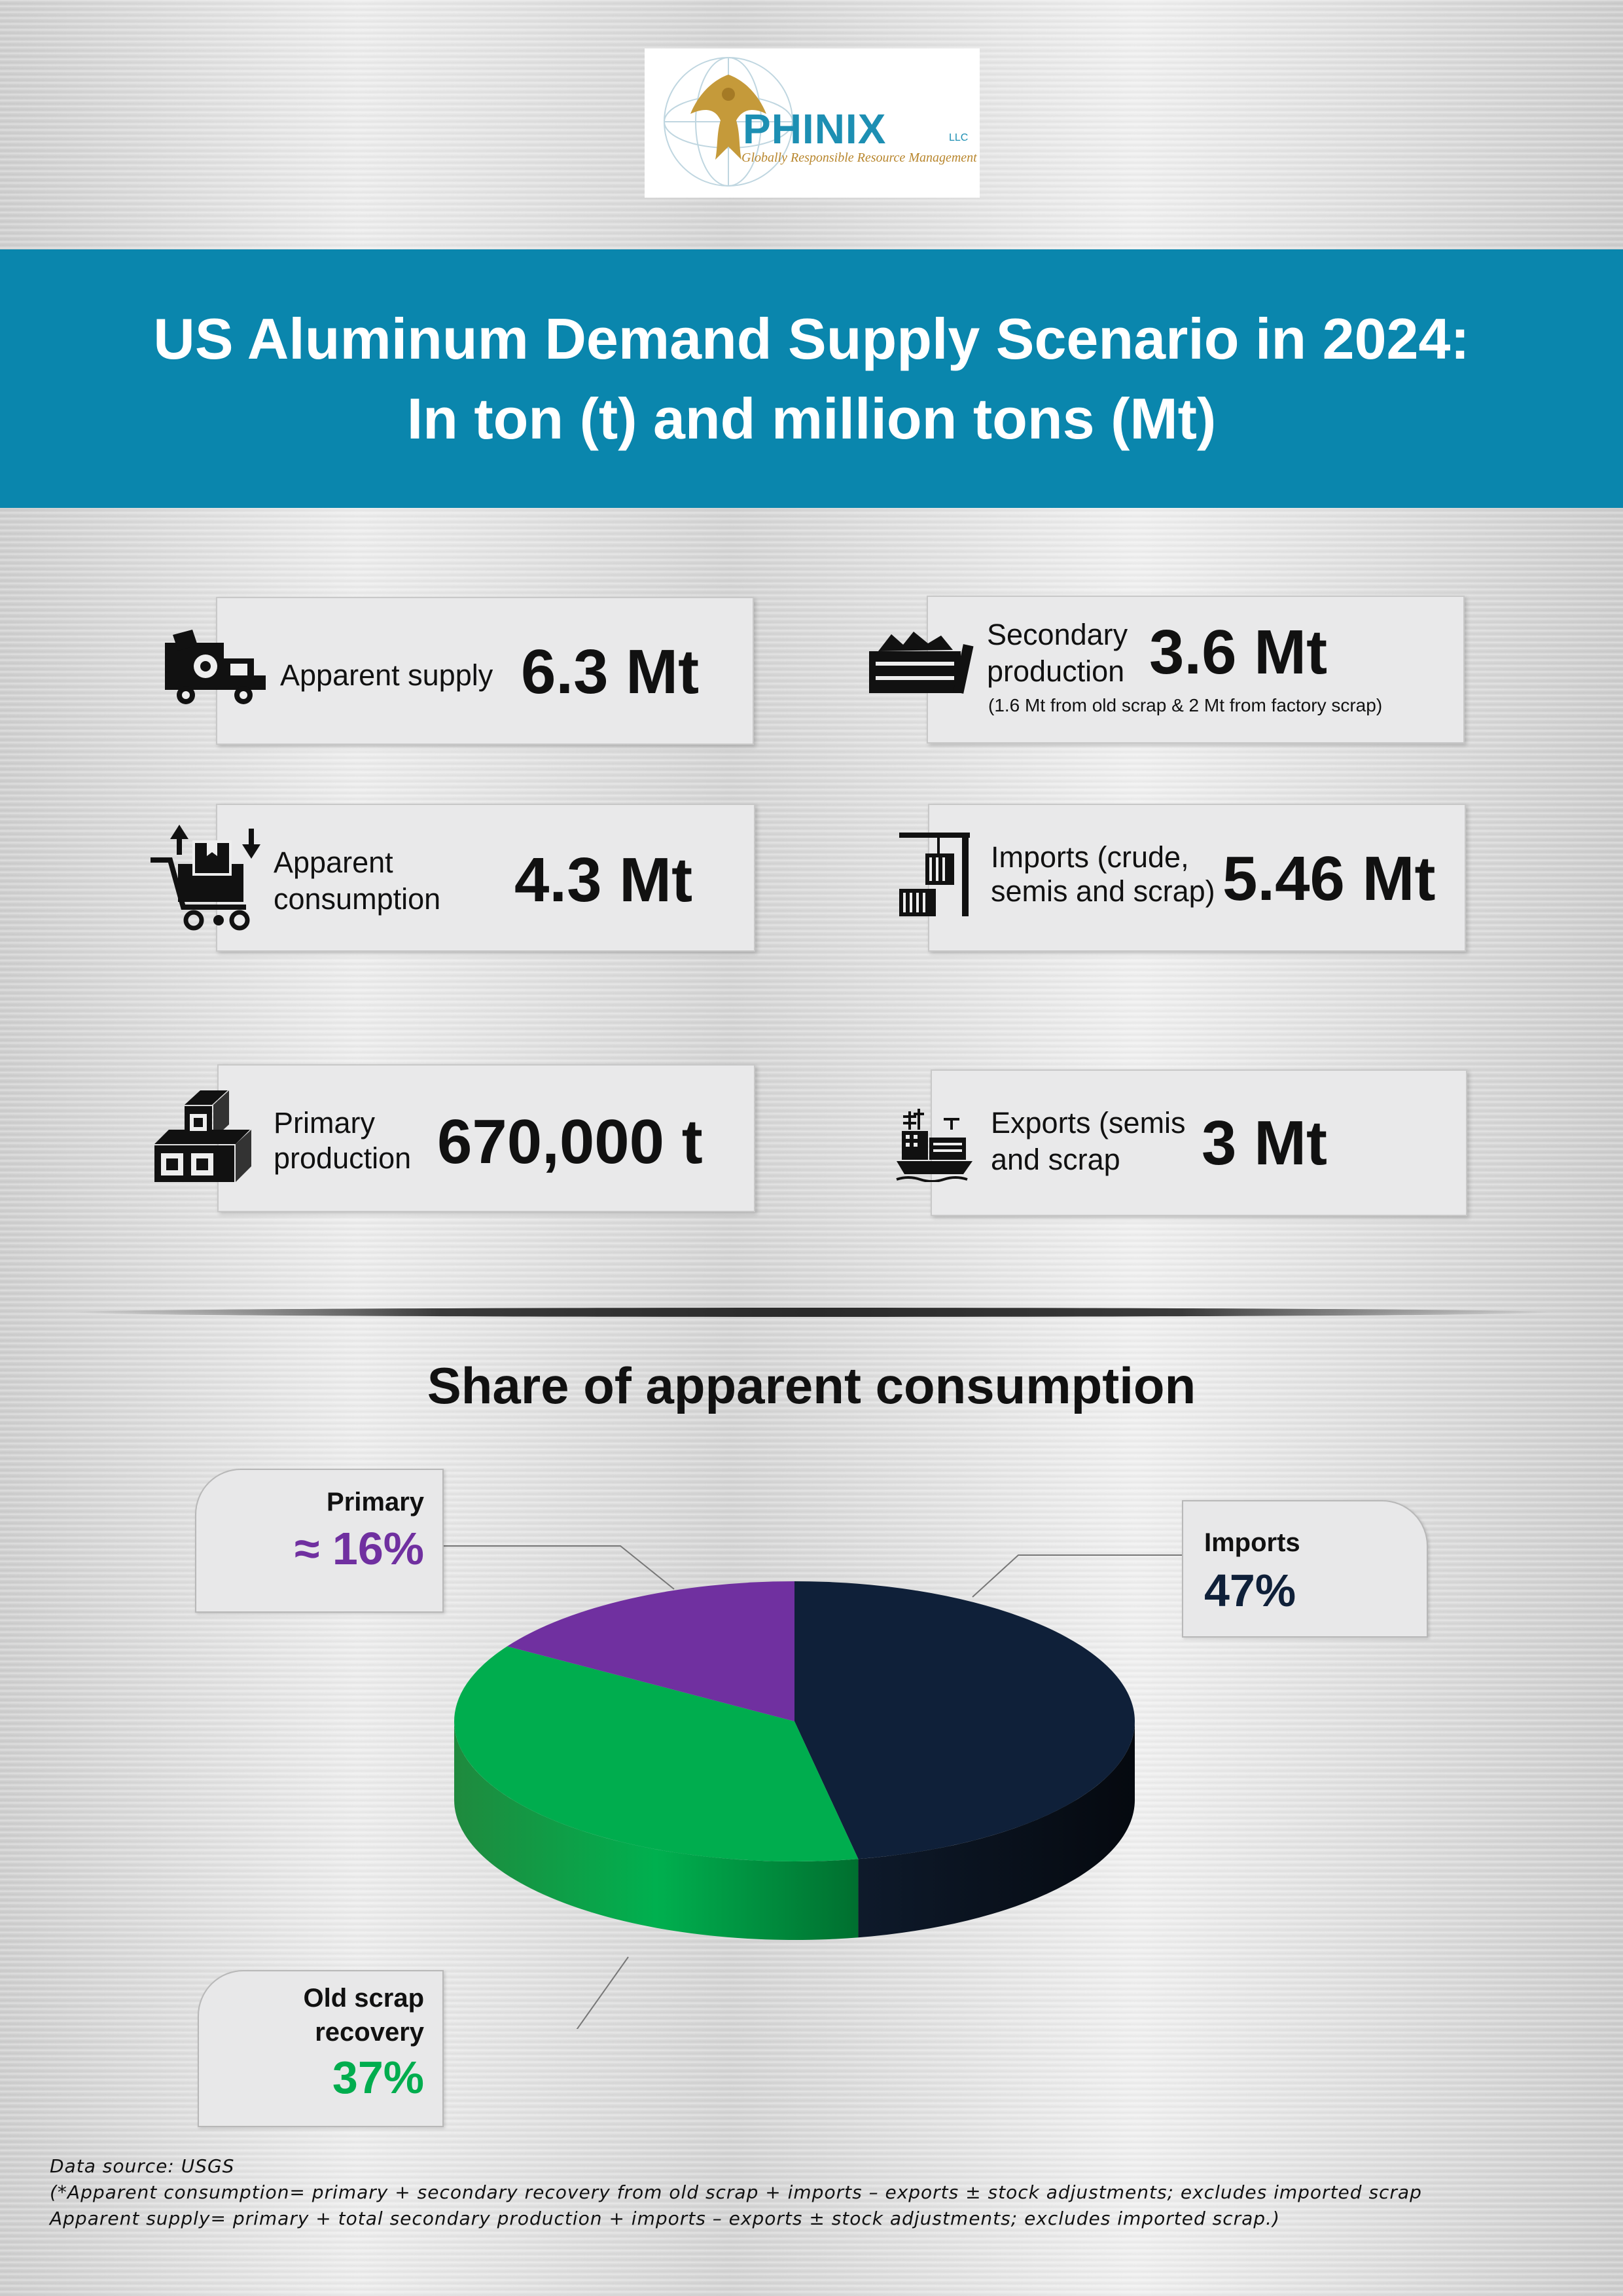 Image resolution: width=1623 pixels, height=2296 pixels. Describe the element at coordinates (321, 2048) in the screenshot. I see `callout-old-scrap` at that location.